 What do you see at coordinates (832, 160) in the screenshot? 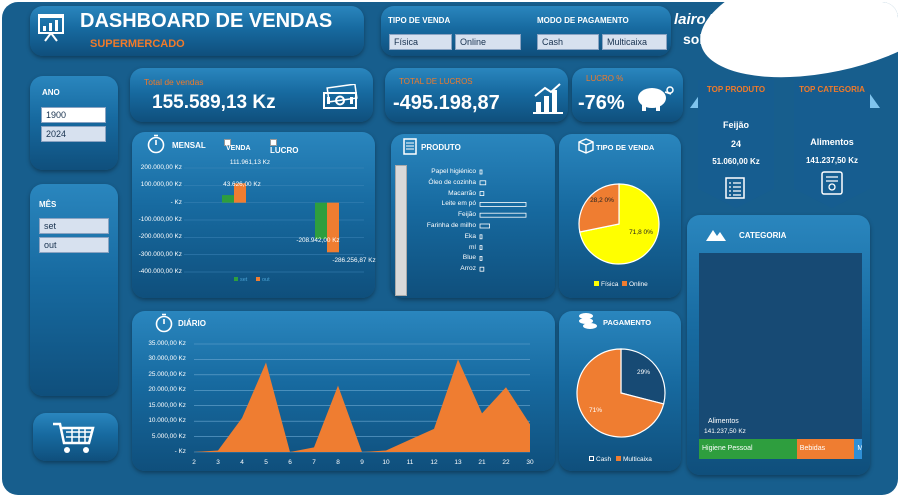
I see `top-categoria-value: 141.237,50 Kz` at bounding box center [832, 160].